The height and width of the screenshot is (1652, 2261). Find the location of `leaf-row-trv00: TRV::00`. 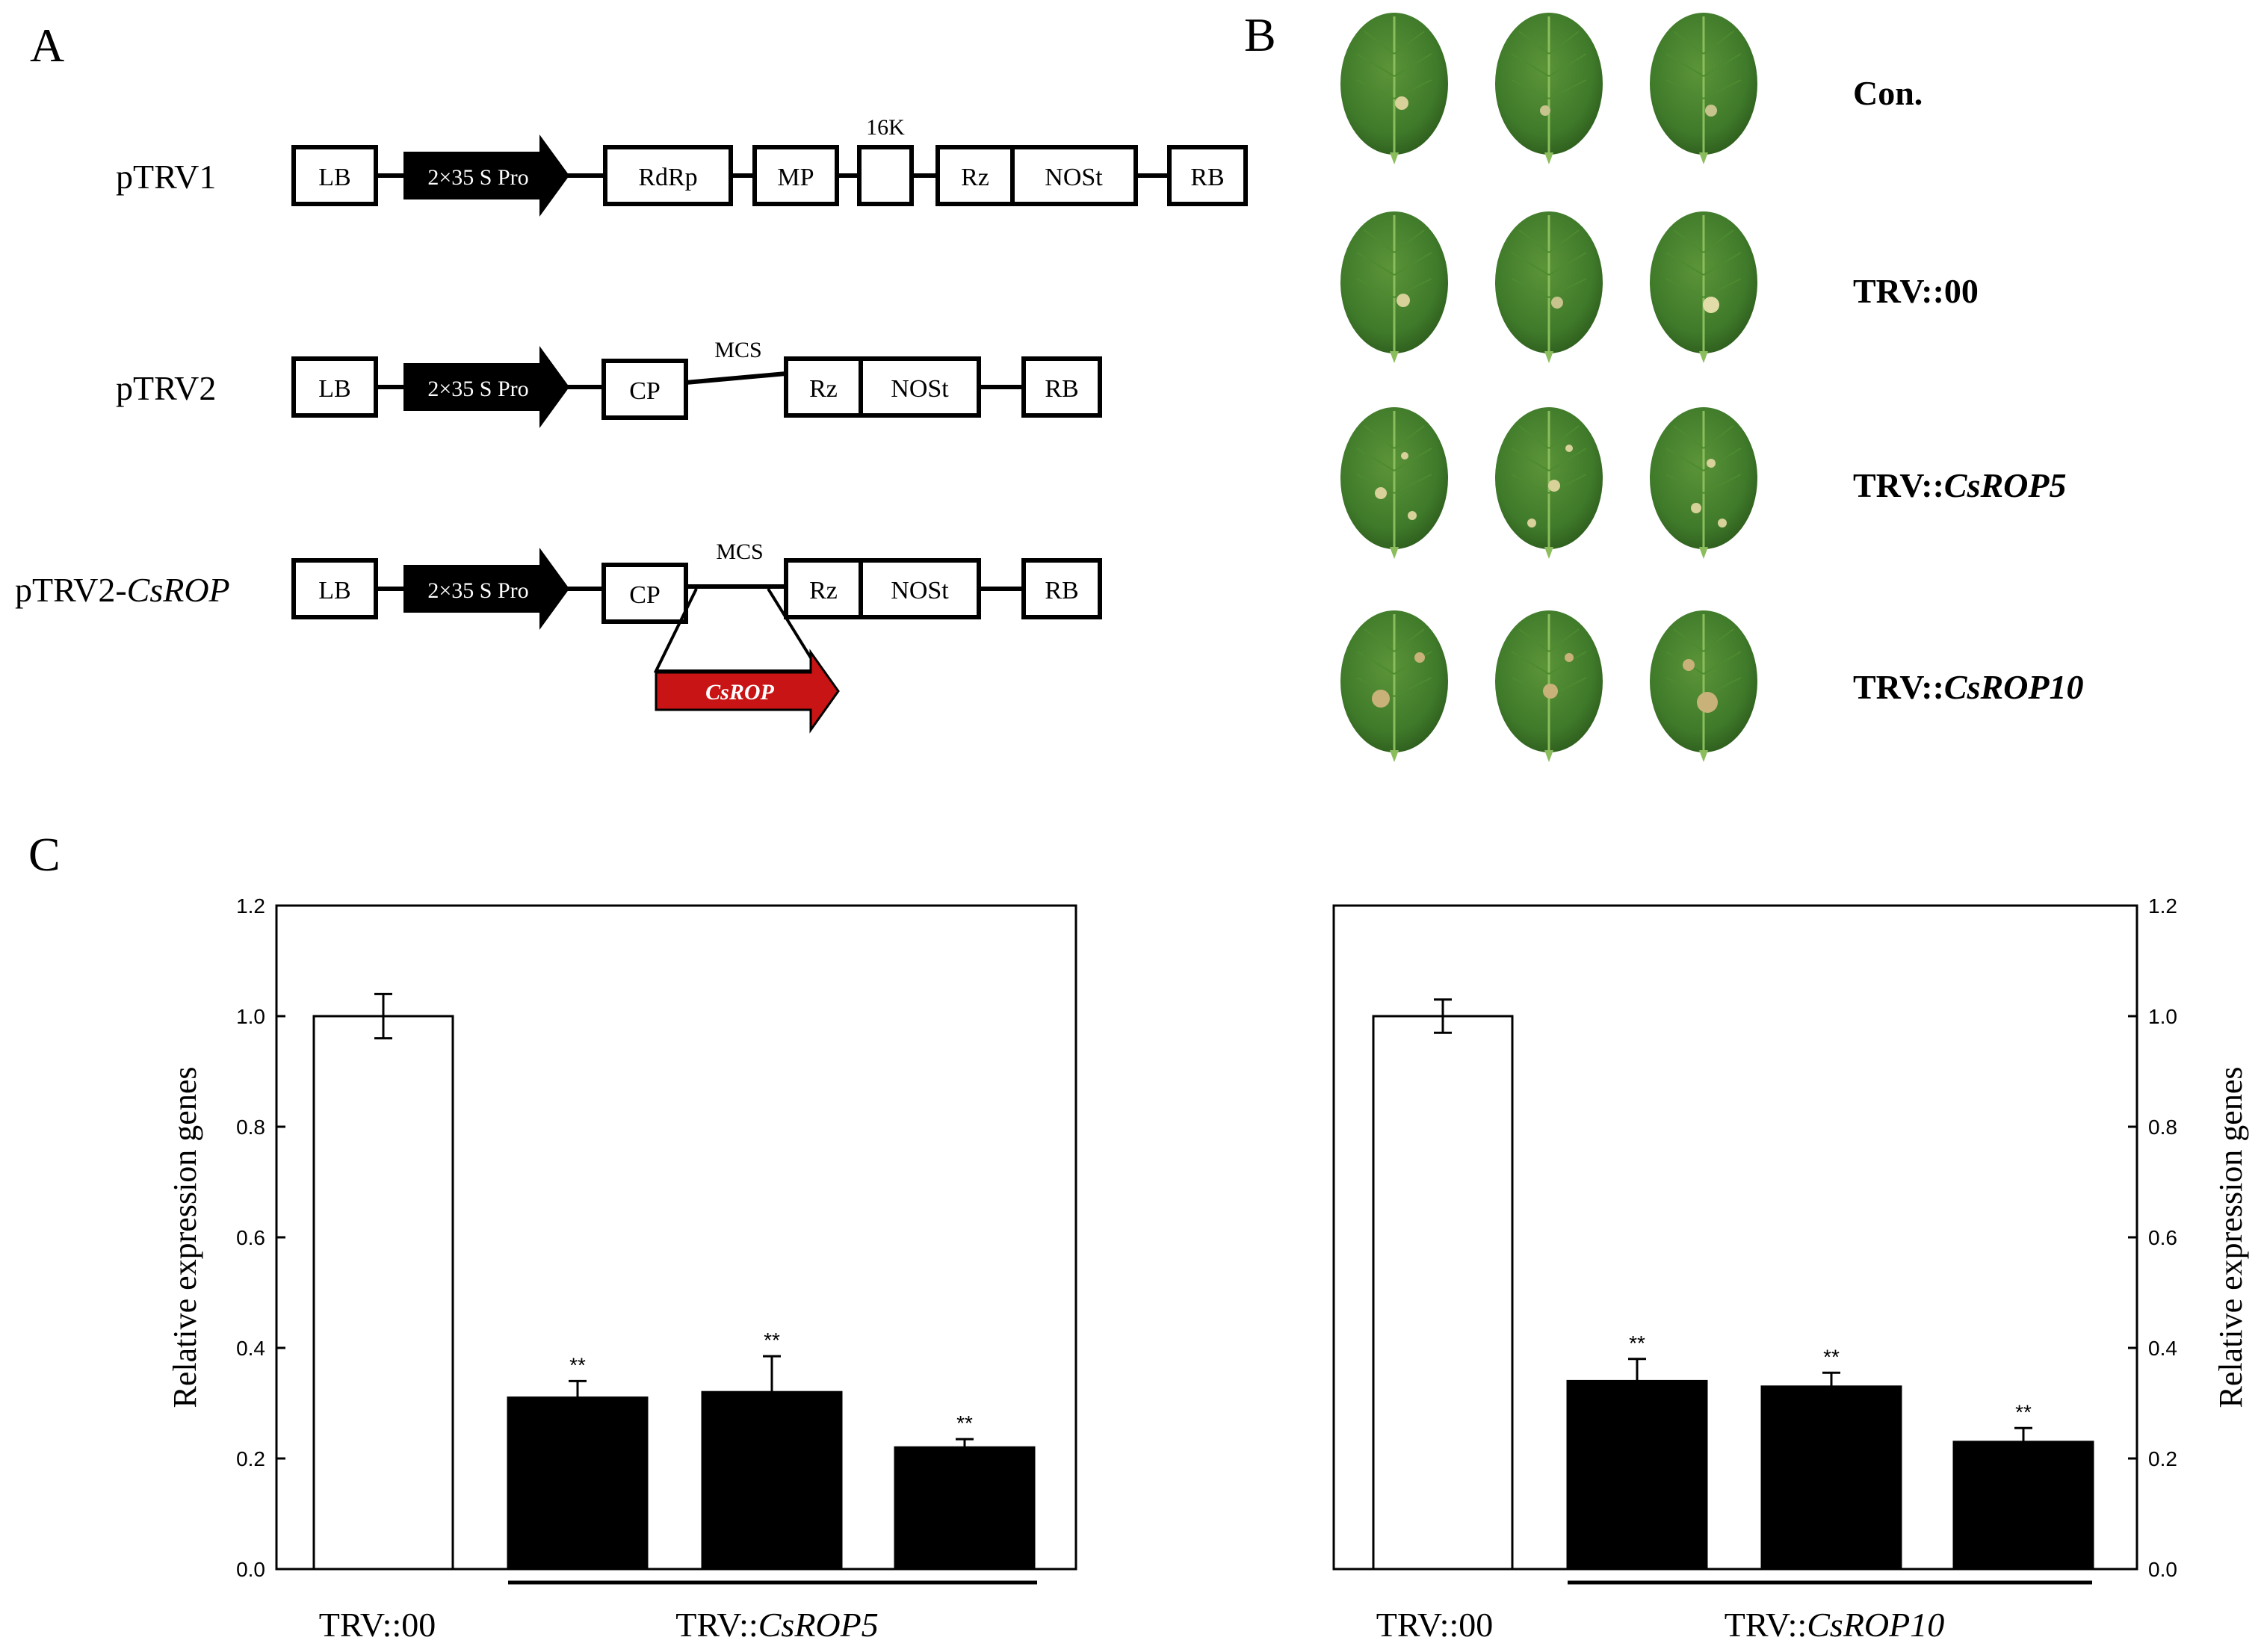

leaf-row-trv00: TRV::00 is located at coordinates (1659, 287).